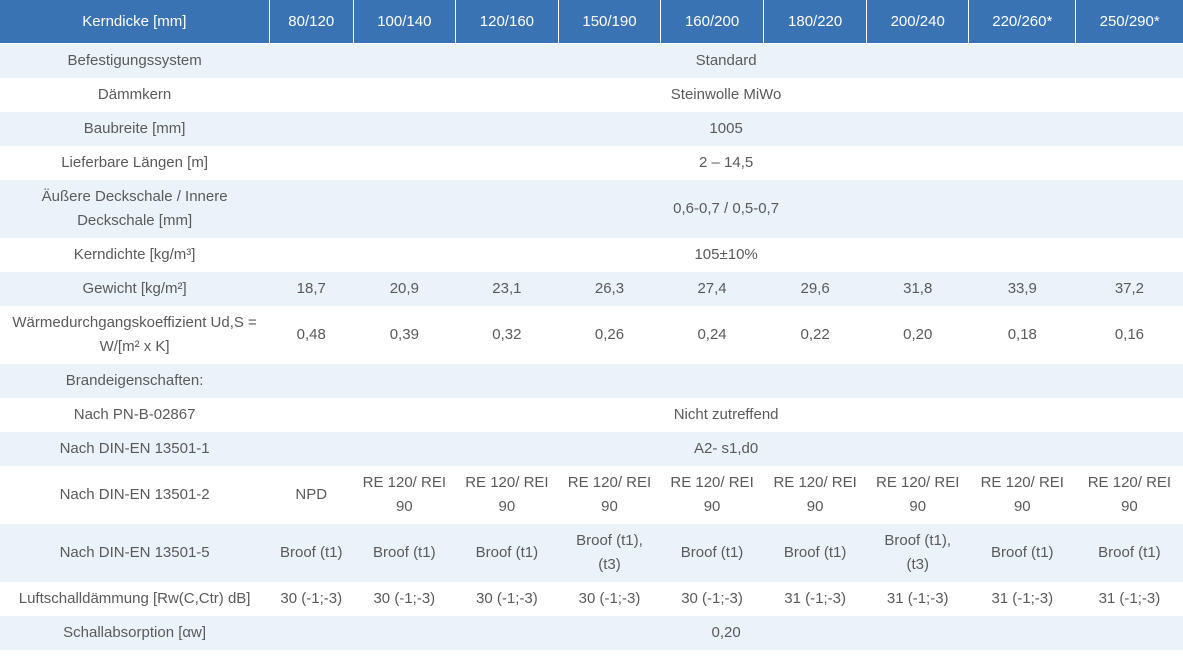  Describe the element at coordinates (609, 22) in the screenshot. I see `header-column: 150/190` at that location.